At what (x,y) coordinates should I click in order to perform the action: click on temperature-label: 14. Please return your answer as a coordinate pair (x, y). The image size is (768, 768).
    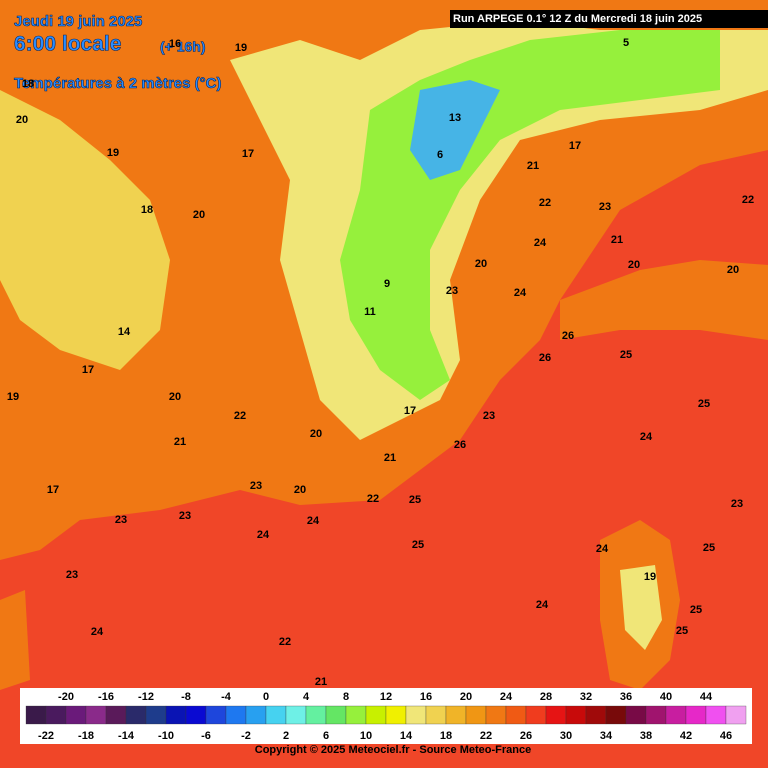
    Looking at the image, I should click on (124, 332).